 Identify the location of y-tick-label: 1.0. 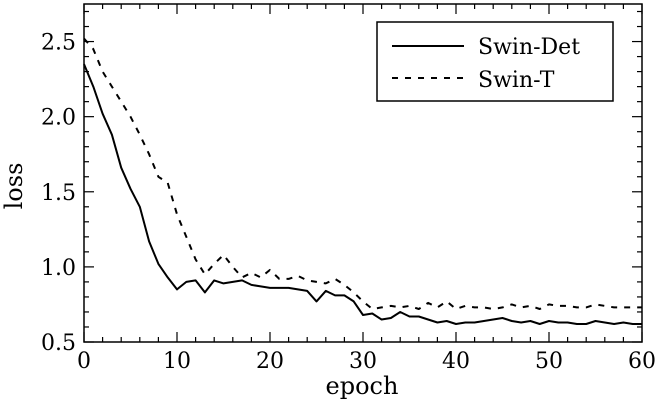
(58, 268).